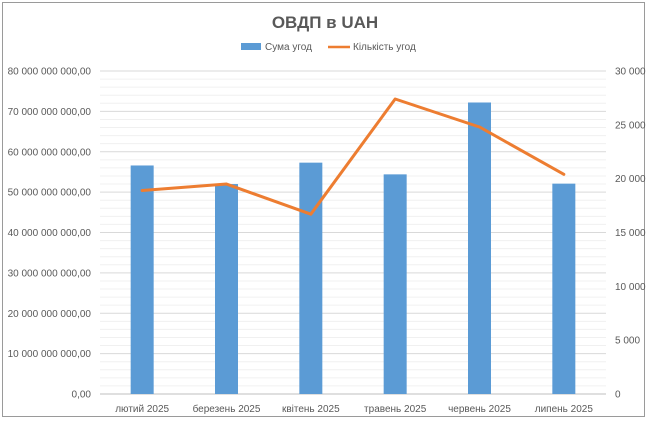  Describe the element at coordinates (227, 409) in the screenshot. I see `x-tick-label: березень 2025` at that location.